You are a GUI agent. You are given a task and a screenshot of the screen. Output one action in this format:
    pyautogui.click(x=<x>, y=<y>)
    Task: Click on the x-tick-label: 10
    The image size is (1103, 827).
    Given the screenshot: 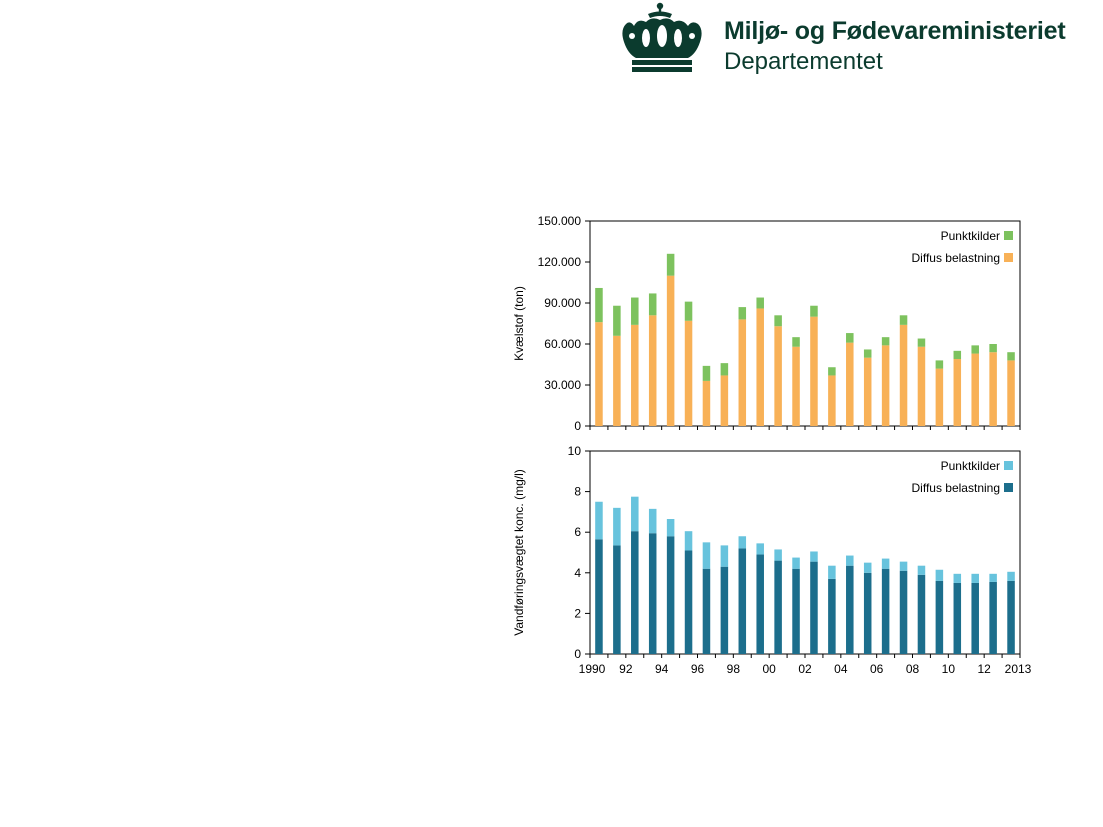 What is the action you would take?
    pyautogui.click(x=949, y=669)
    